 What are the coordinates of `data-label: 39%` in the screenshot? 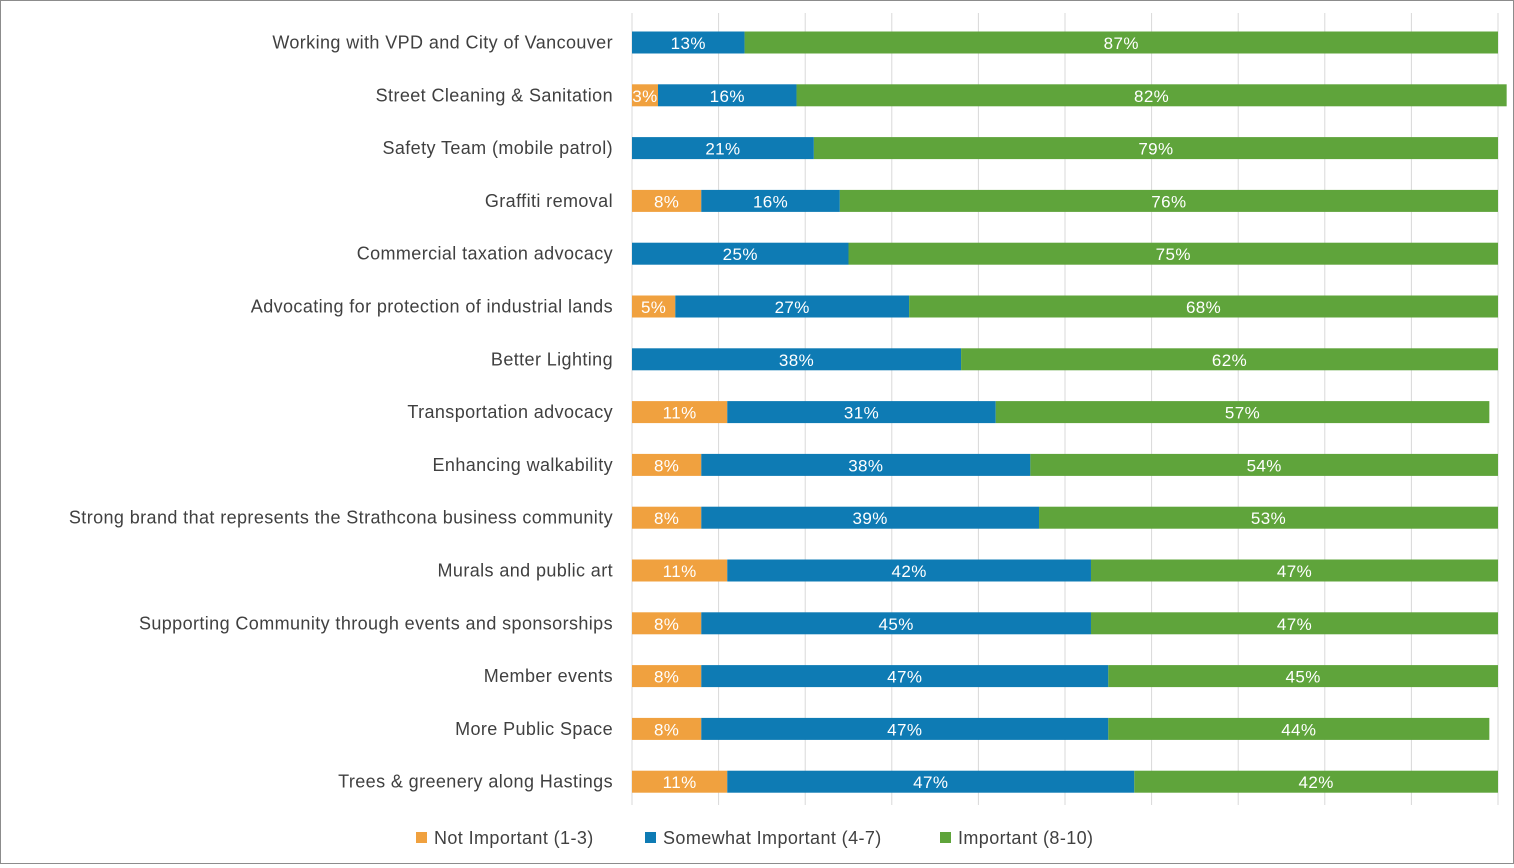 It's located at (870, 518).